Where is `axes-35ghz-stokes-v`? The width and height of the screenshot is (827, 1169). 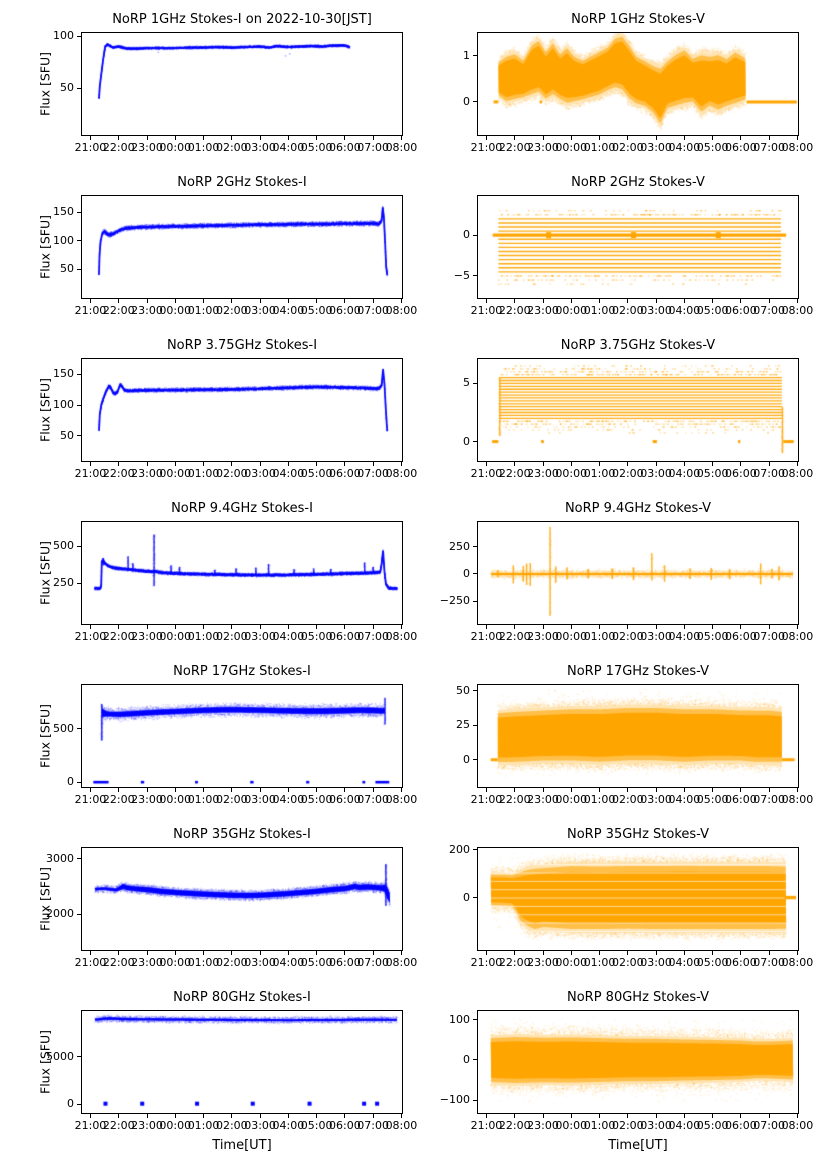
axes-35ghz-stokes-v is located at coordinates (638, 899).